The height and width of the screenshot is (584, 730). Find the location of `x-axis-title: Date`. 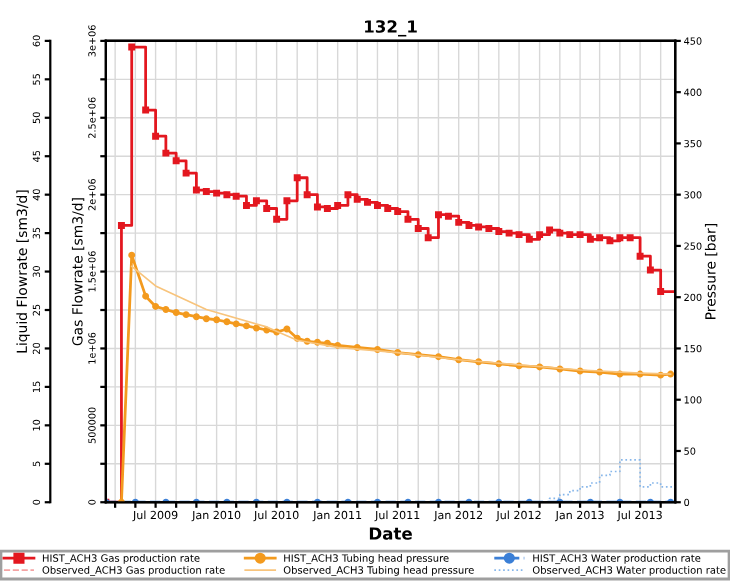

x-axis-title: Date is located at coordinates (390, 533).